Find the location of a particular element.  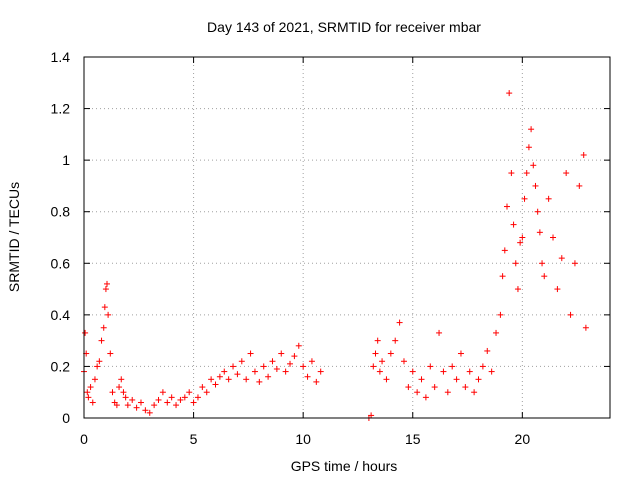

x-tick-label: 20 is located at coordinates (523, 439).